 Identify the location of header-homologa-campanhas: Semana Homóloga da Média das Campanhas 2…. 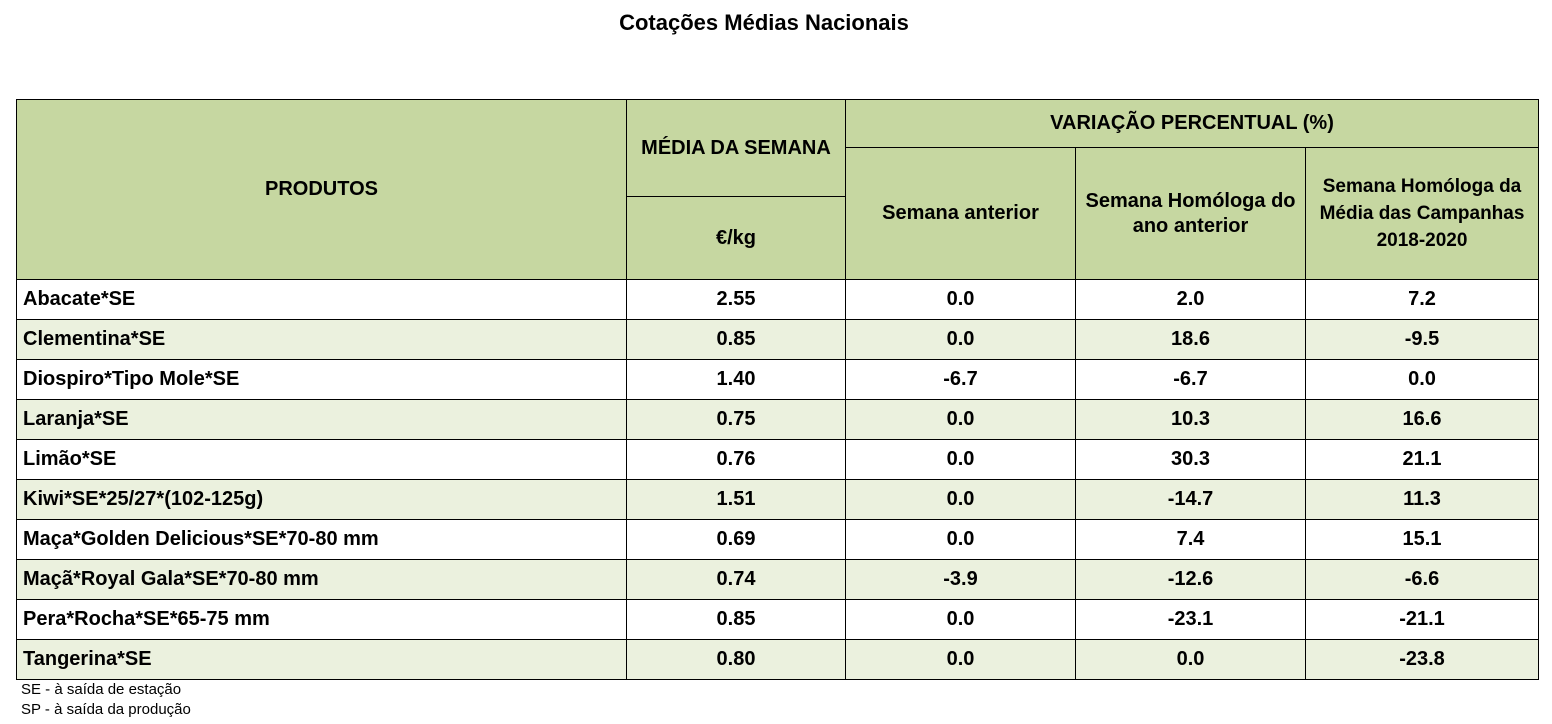
(1422, 213).